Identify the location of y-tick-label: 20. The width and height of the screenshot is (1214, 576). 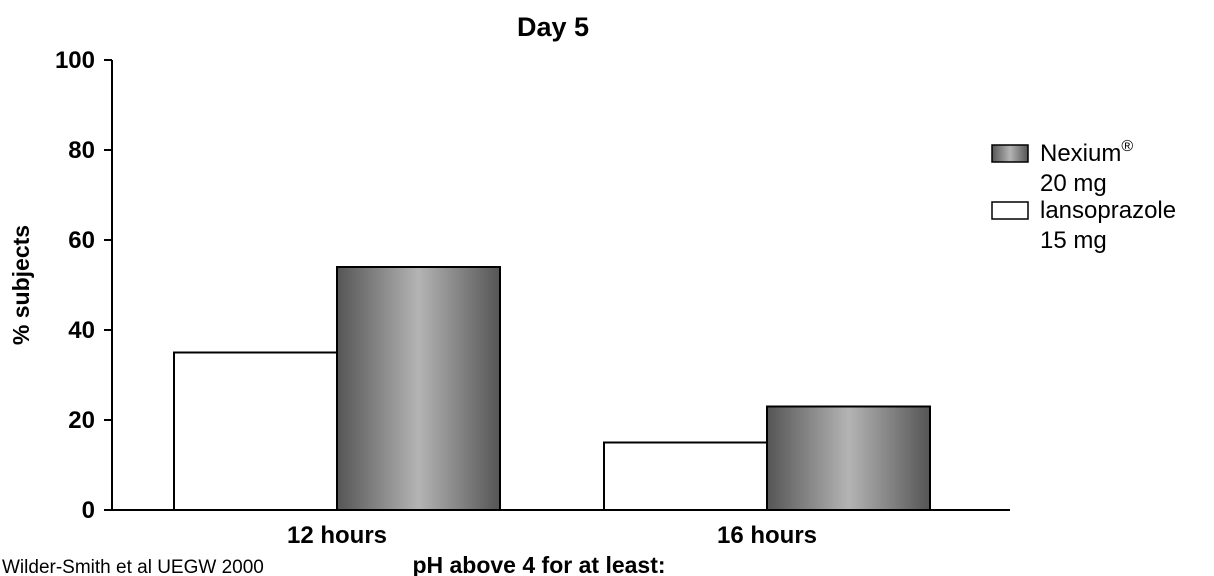
(81, 420).